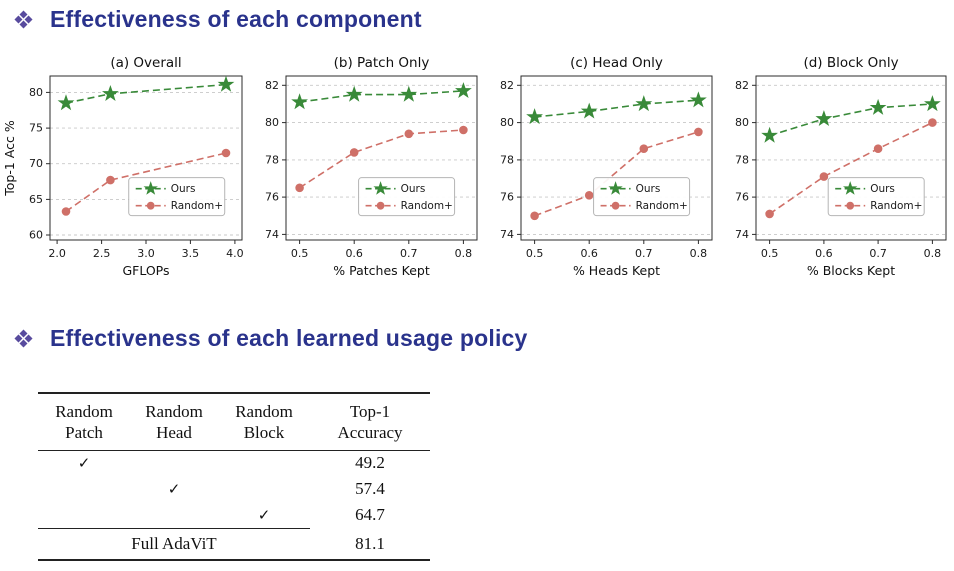 The image size is (954, 571). Describe the element at coordinates (174, 433) in the screenshot. I see `header-line: Head` at that location.